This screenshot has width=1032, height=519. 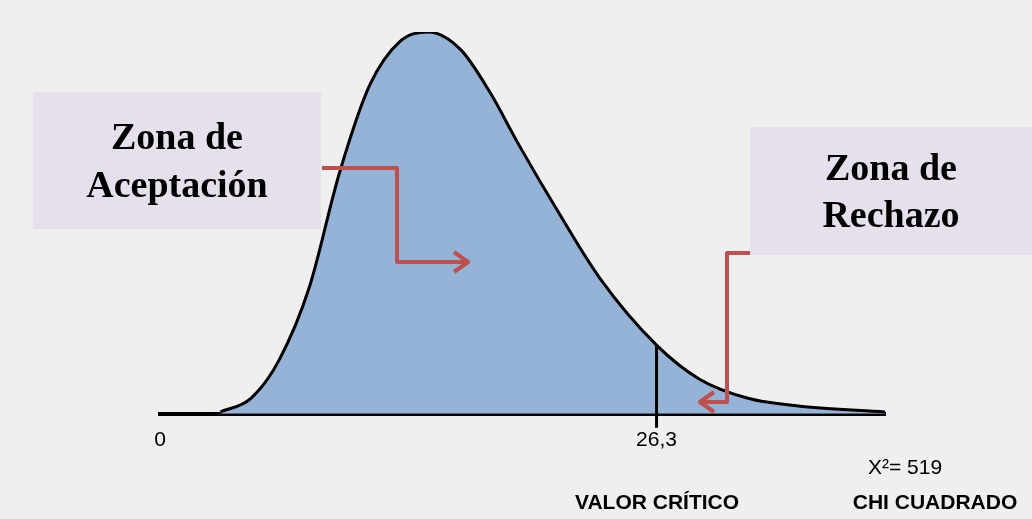 I want to click on annotation: Zona de Aceptación, so click(x=177, y=160).